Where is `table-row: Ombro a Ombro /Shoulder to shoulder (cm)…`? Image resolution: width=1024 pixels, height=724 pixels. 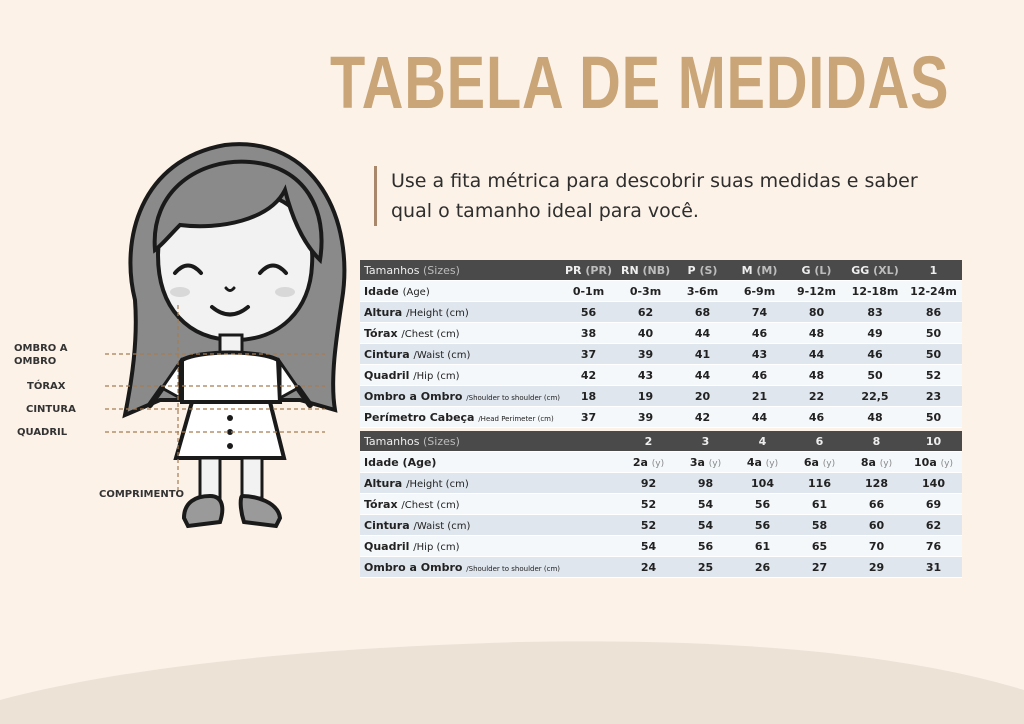
table-row: Ombro a Ombro /Shoulder to shoulder (cm)… is located at coordinates (661, 567).